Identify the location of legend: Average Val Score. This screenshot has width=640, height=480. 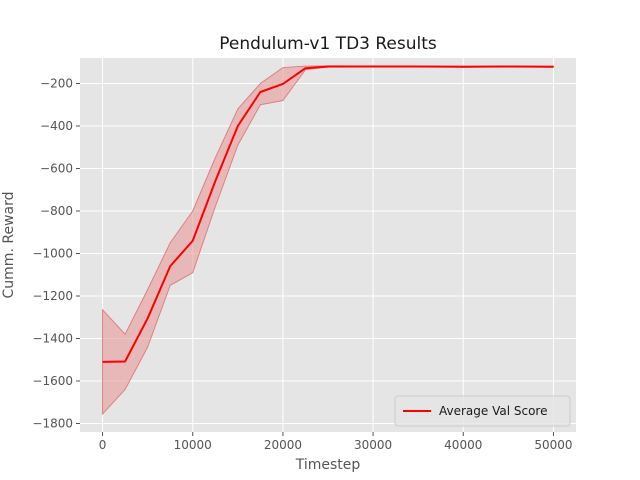
(482, 411).